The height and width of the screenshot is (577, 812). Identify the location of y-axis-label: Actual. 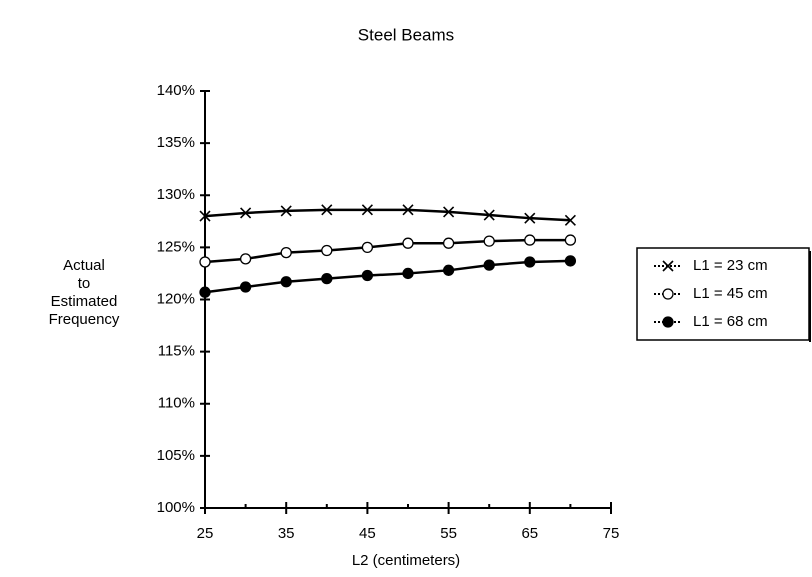
(84, 265).